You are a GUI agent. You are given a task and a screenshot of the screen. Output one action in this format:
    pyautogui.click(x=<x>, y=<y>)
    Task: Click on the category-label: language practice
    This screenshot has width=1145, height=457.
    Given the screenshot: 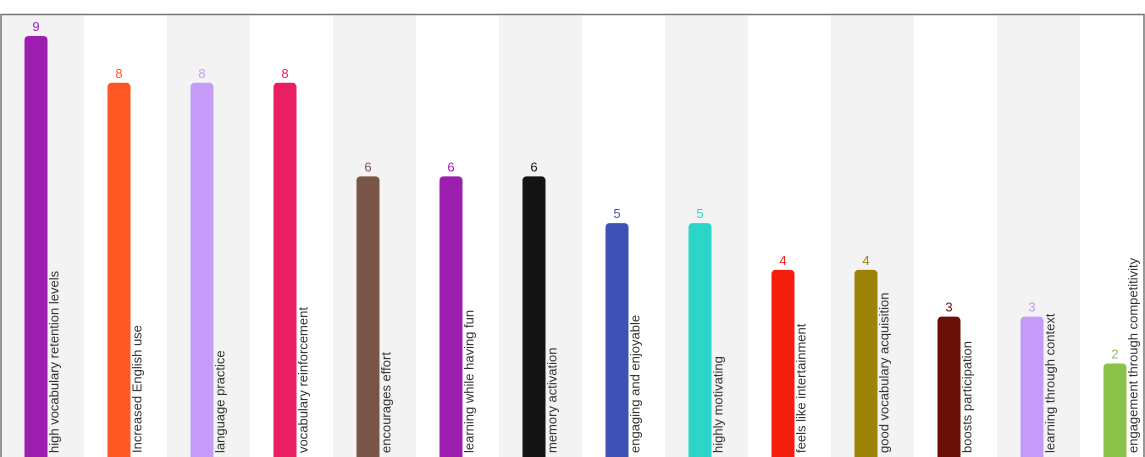 What is the action you would take?
    pyautogui.click(x=220, y=401)
    